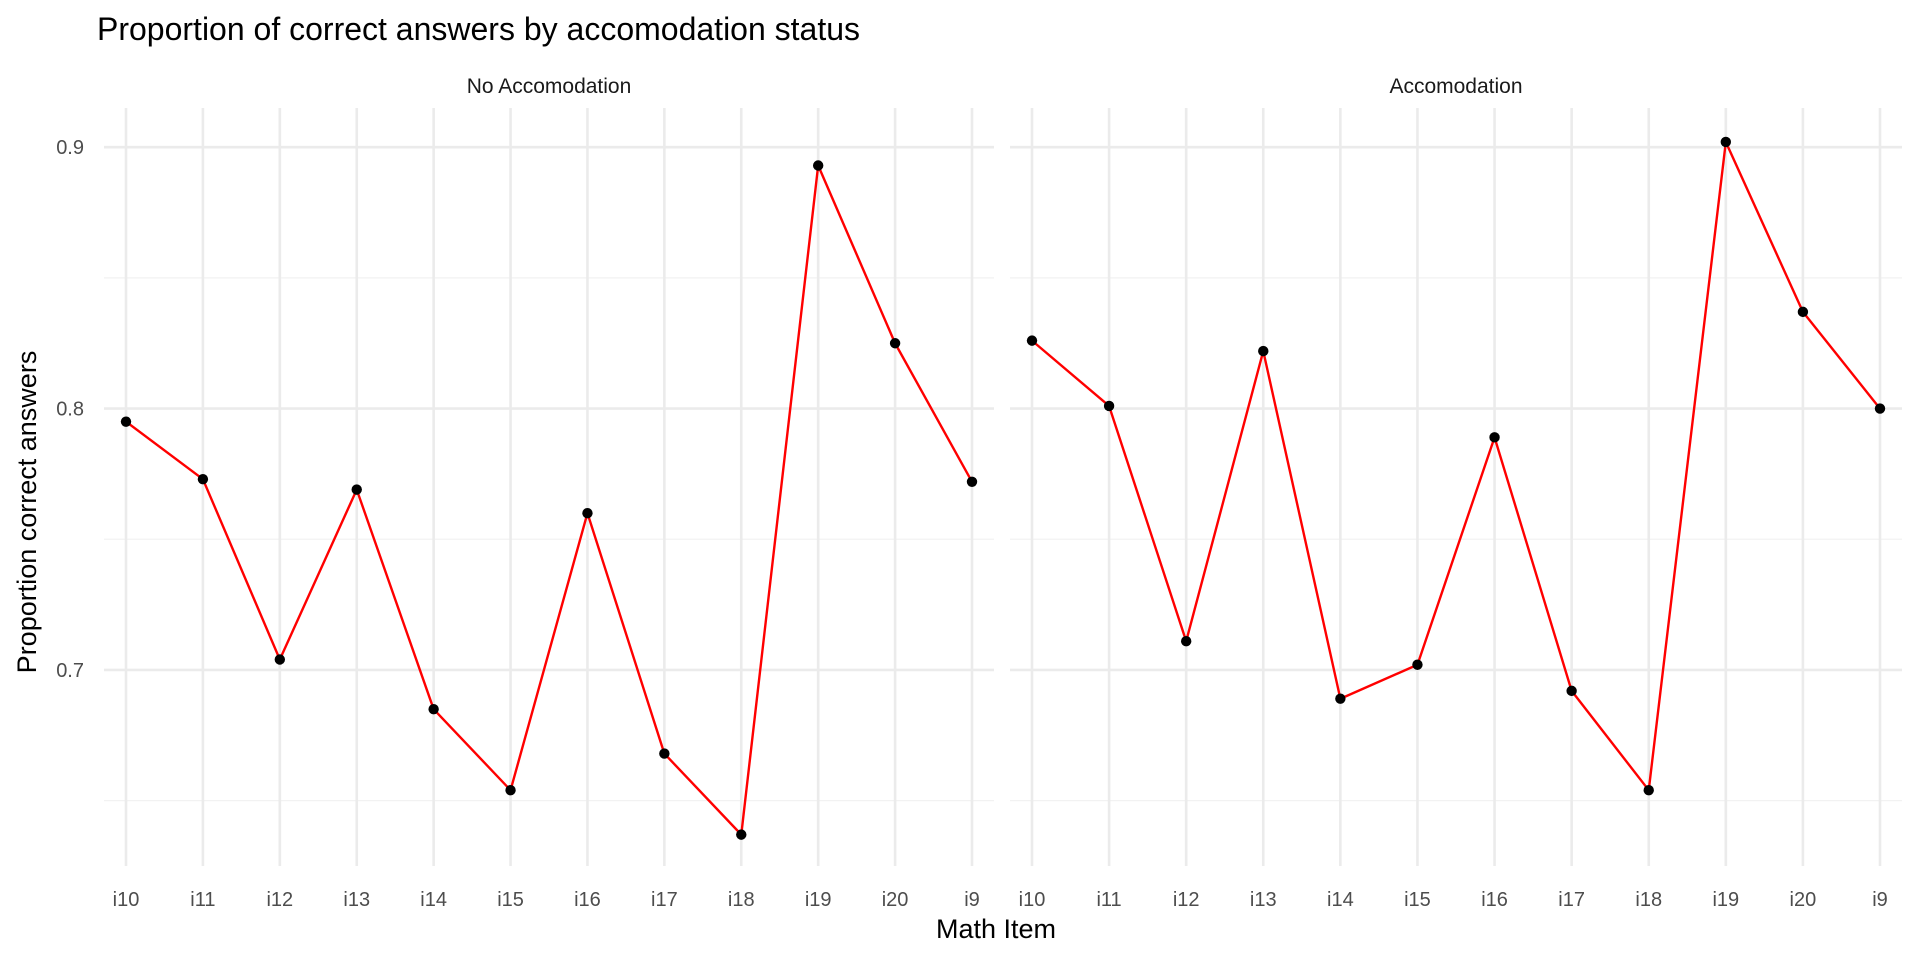  Describe the element at coordinates (27, 512) in the screenshot. I see `y-axis-title: Proportion correct answers` at that location.